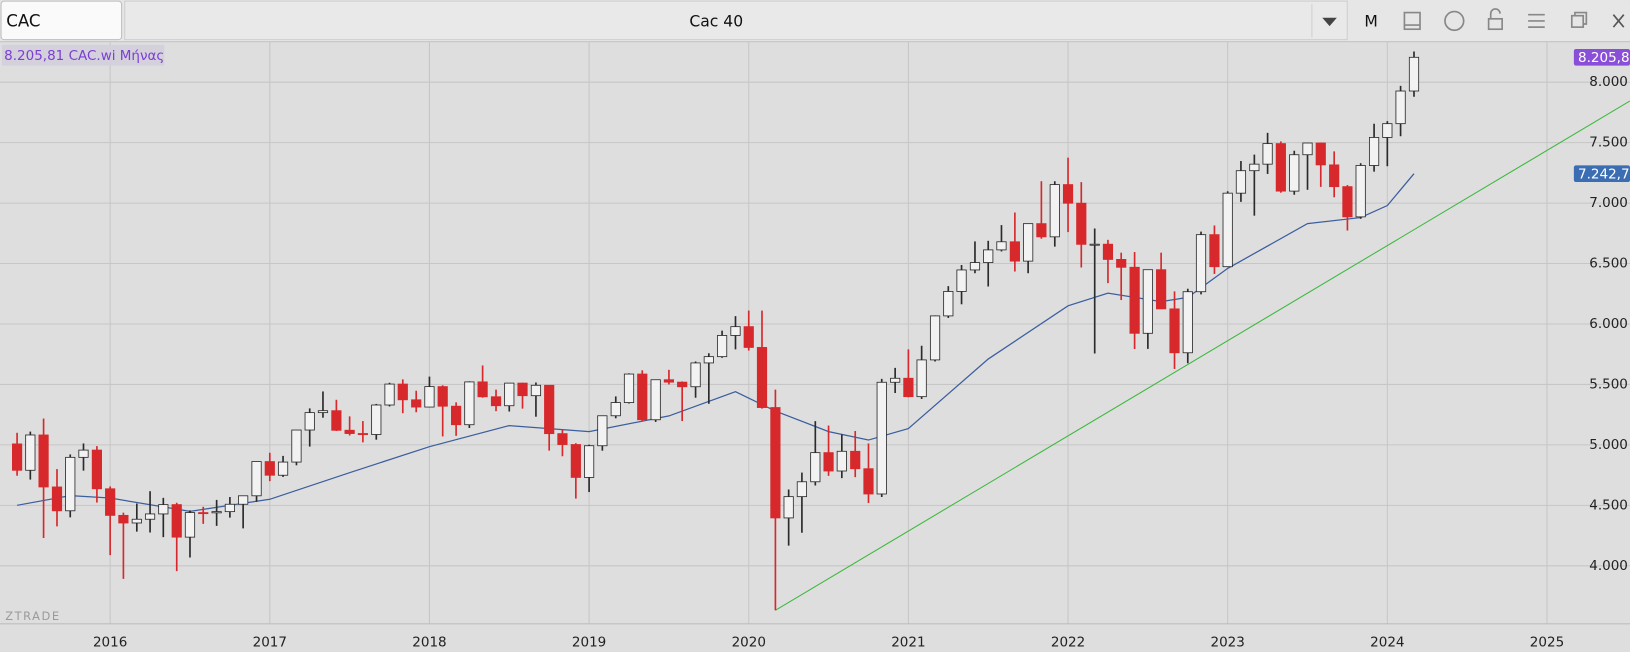 Image resolution: width=1630 pixels, height=652 pixels. What do you see at coordinates (1608, 566) in the screenshot?
I see `y-tick-label: 4.000` at bounding box center [1608, 566].